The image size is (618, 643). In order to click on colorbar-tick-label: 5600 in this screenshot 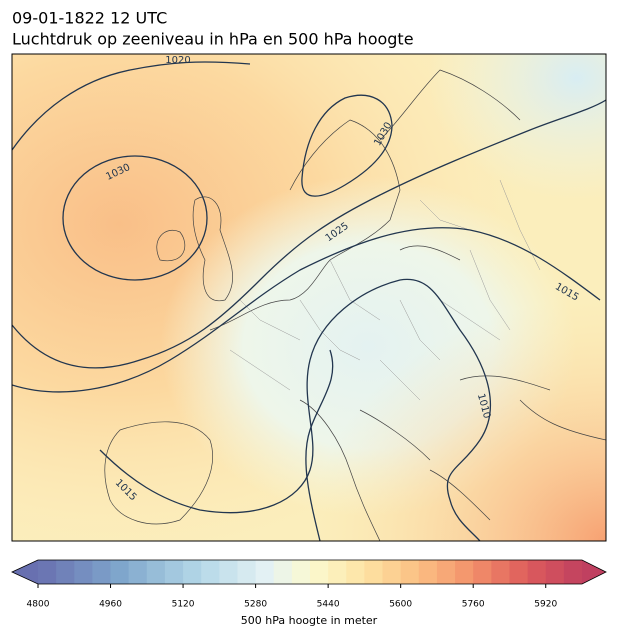, I will do `click(400, 605)`.